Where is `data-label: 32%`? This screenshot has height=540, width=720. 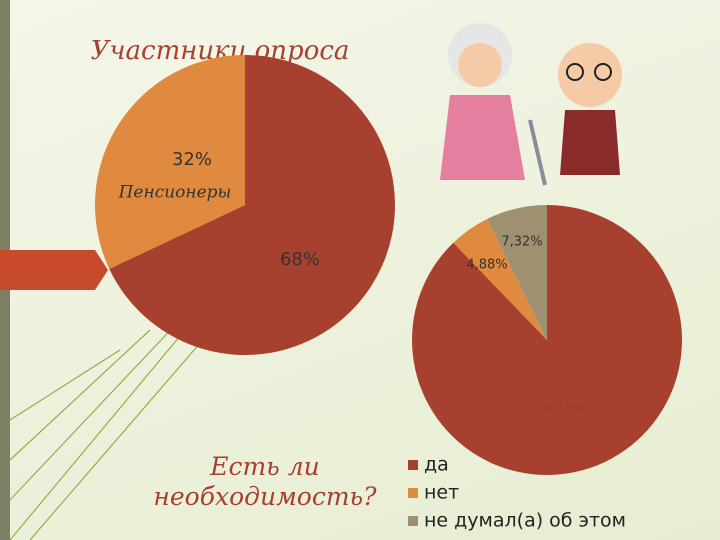
data-label: 32% is located at coordinates (192, 159).